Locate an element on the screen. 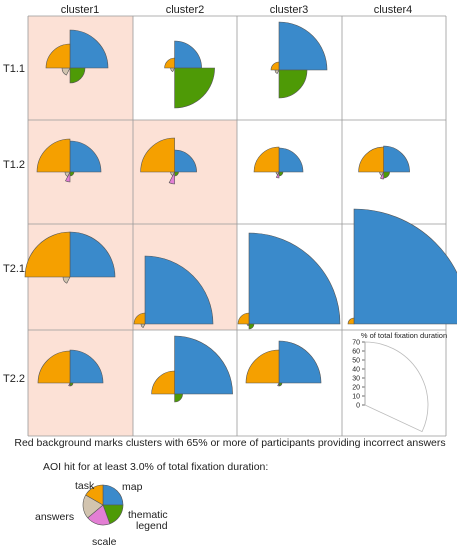 This screenshot has width=457, height=550. scale-tick-label: 50 is located at coordinates (356, 361).